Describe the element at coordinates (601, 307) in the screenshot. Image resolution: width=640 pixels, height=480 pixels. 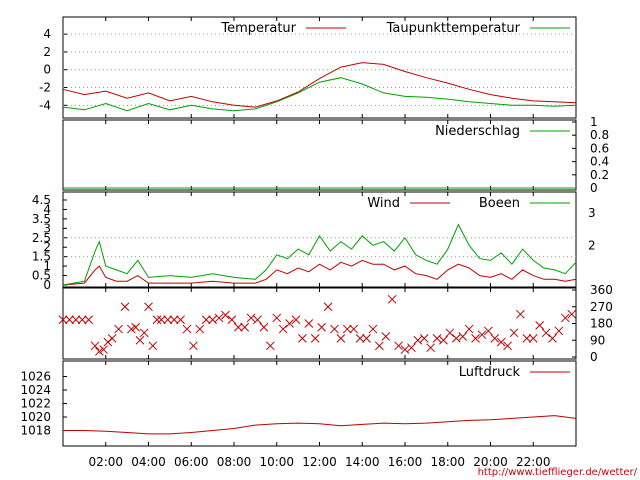
I see `y-tick-label: 270` at that location.